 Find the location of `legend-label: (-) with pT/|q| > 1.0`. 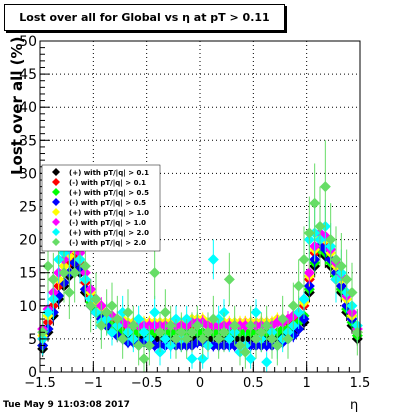

legend-label: (-) with pT/|q| > 1.0 is located at coordinates (107, 223).